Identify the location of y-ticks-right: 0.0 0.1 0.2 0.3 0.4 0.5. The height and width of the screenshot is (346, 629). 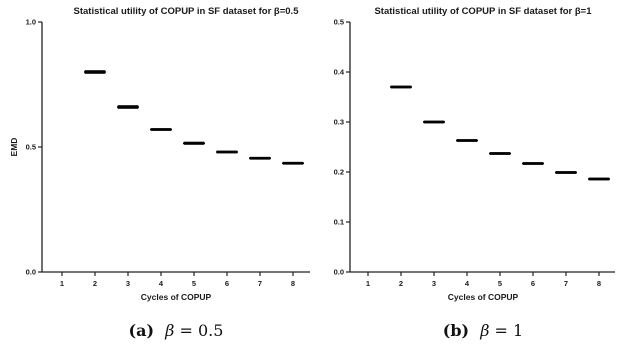
(342, 147).